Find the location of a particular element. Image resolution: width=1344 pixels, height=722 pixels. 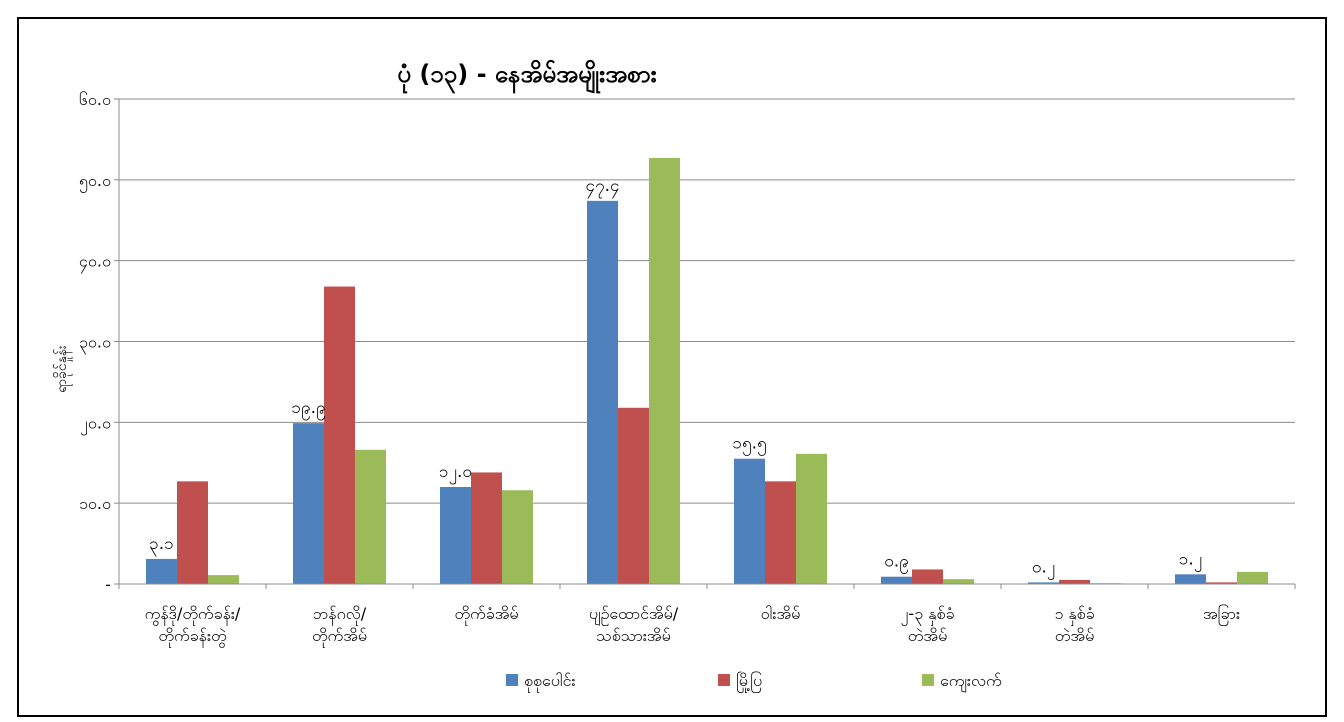

x-tick-label: ပျဉ်ထောင်အိမ်/သစ်သားအိမ် is located at coordinates (634, 624).